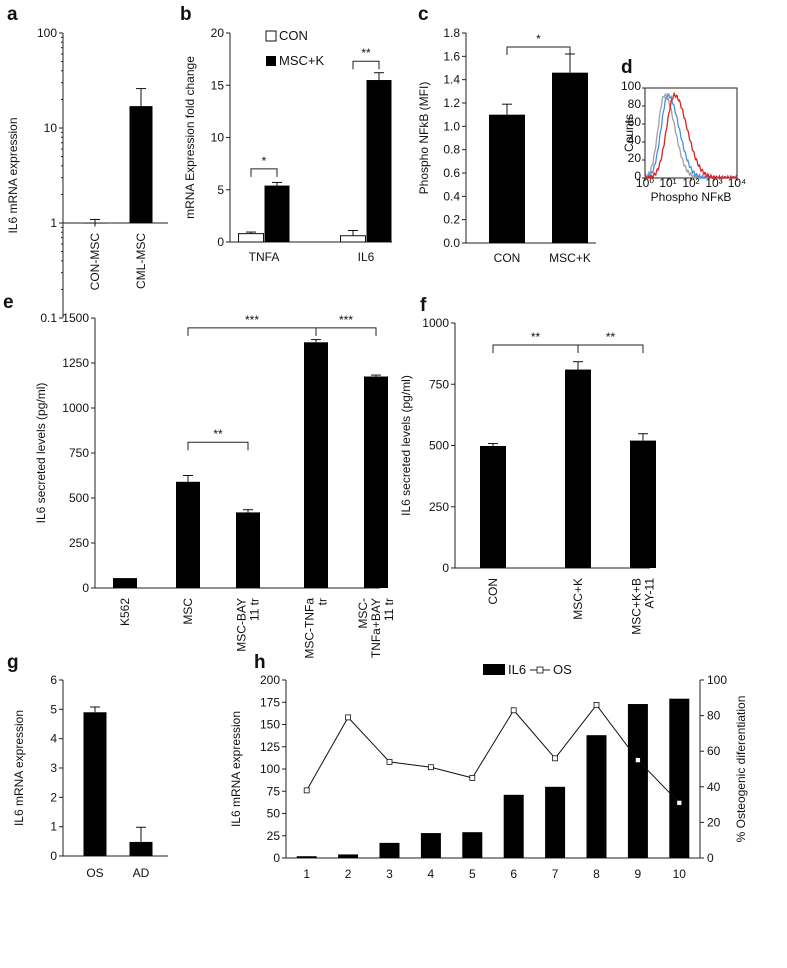 The image size is (787, 968). Describe the element at coordinates (570, 258) in the screenshot. I see `x-tick-label-c: MSC+K` at that location.